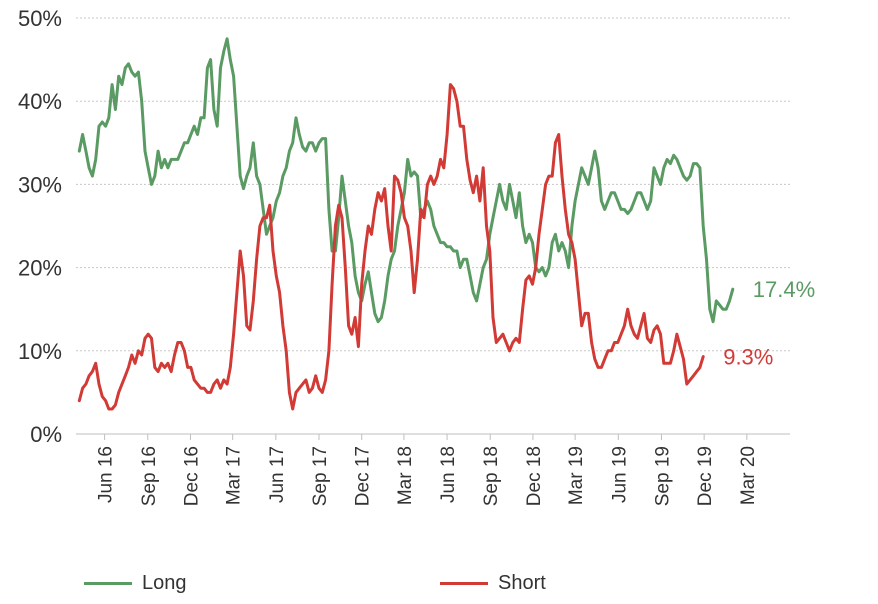 The height and width of the screenshot is (604, 878). I want to click on x-tick-label: Dec 18, so click(534, 476).